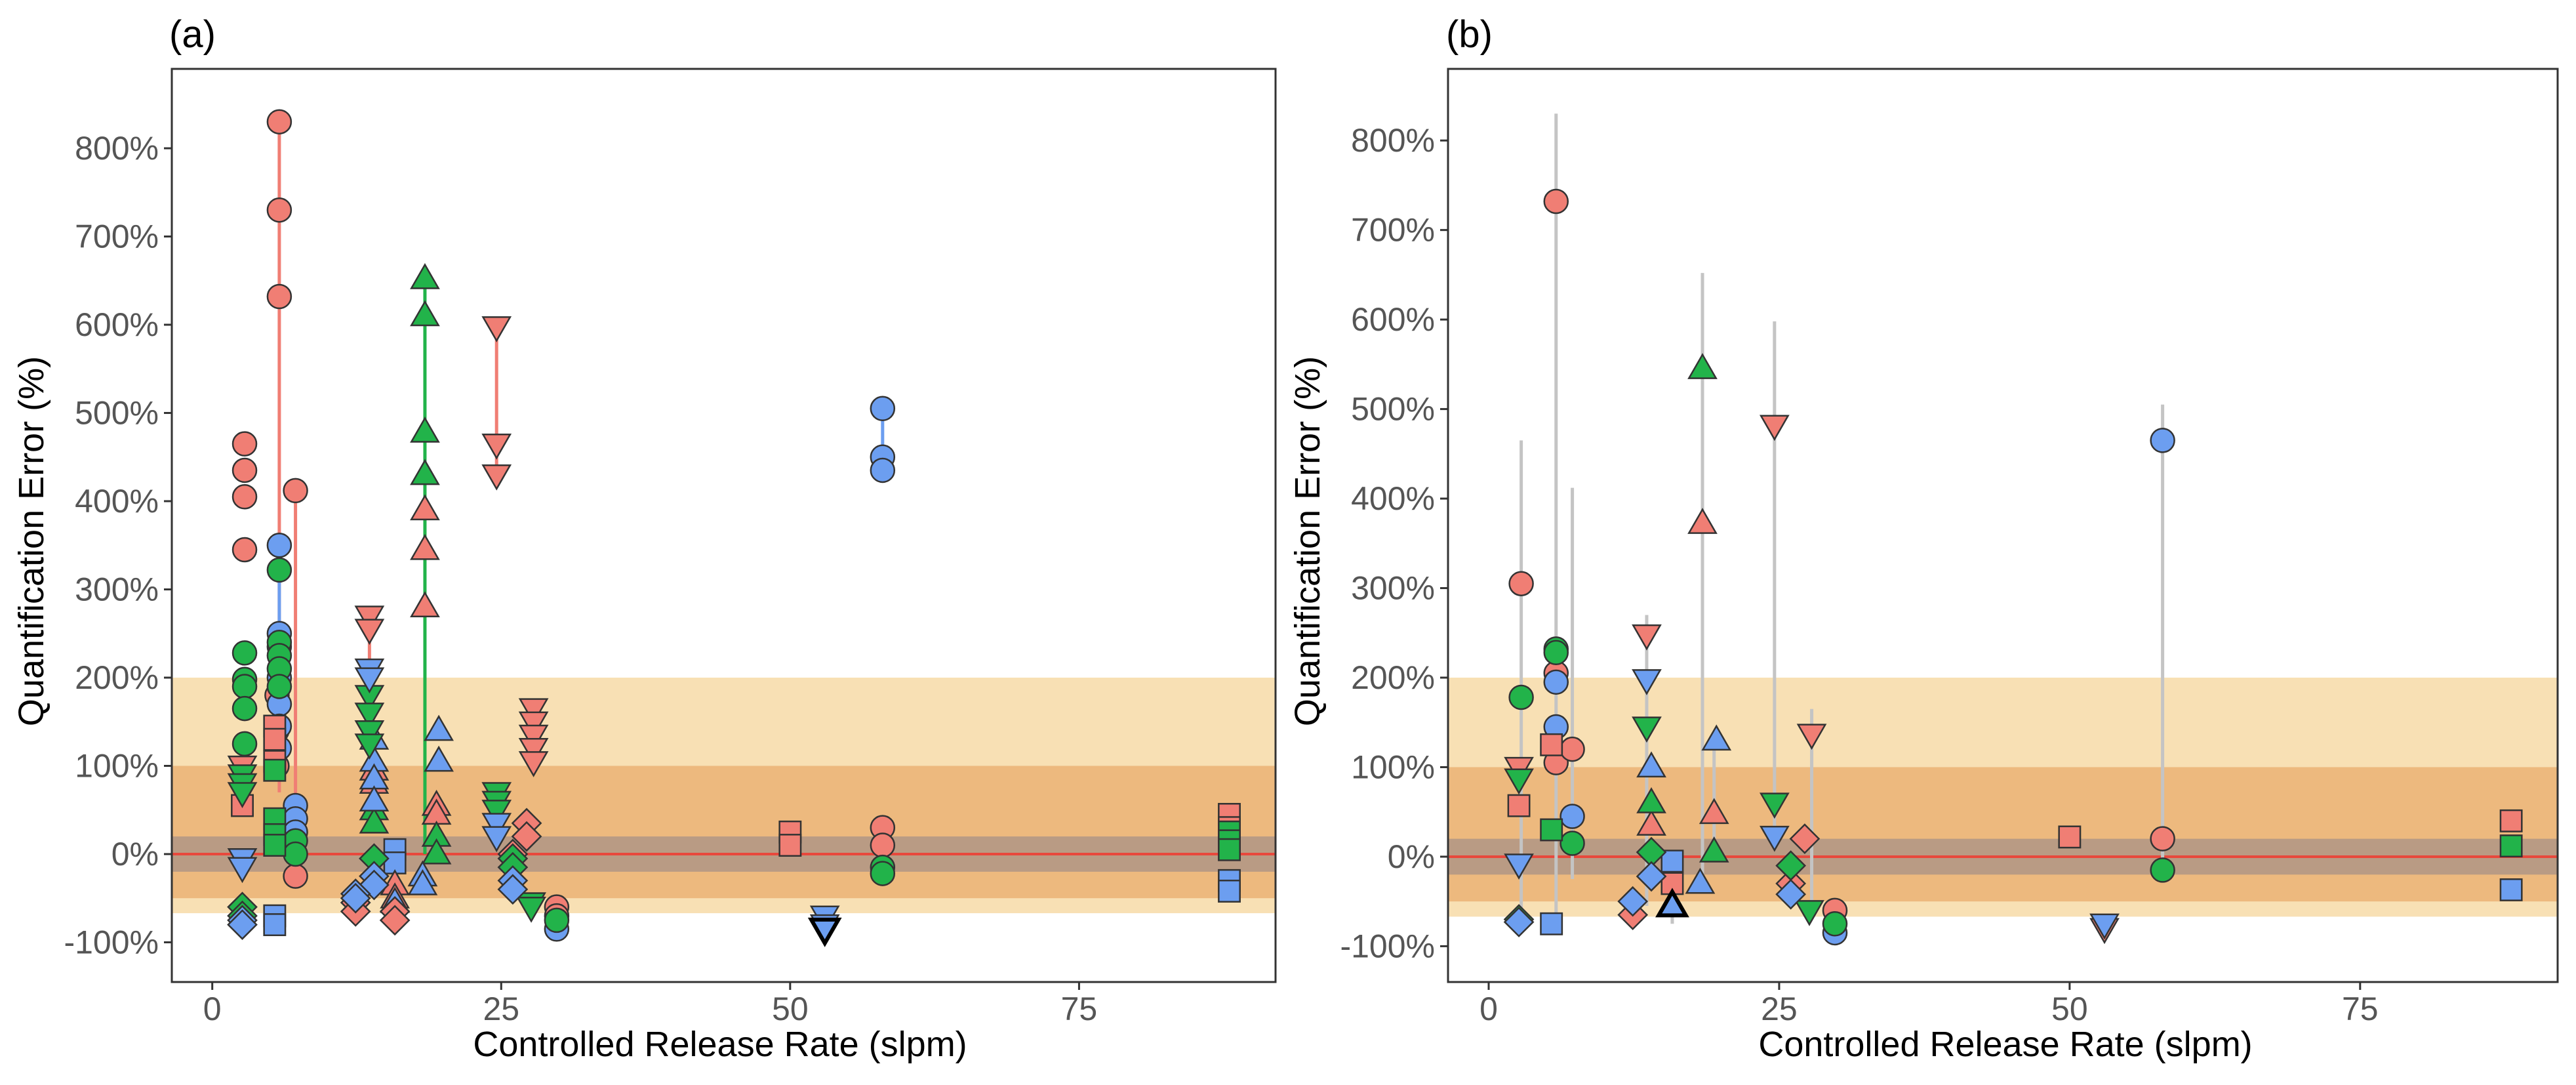 This screenshot has width=2576, height=1085. What do you see at coordinates (1393, 319) in the screenshot?
I see `panel-b-y-tick-label-7: 600%` at bounding box center [1393, 319].